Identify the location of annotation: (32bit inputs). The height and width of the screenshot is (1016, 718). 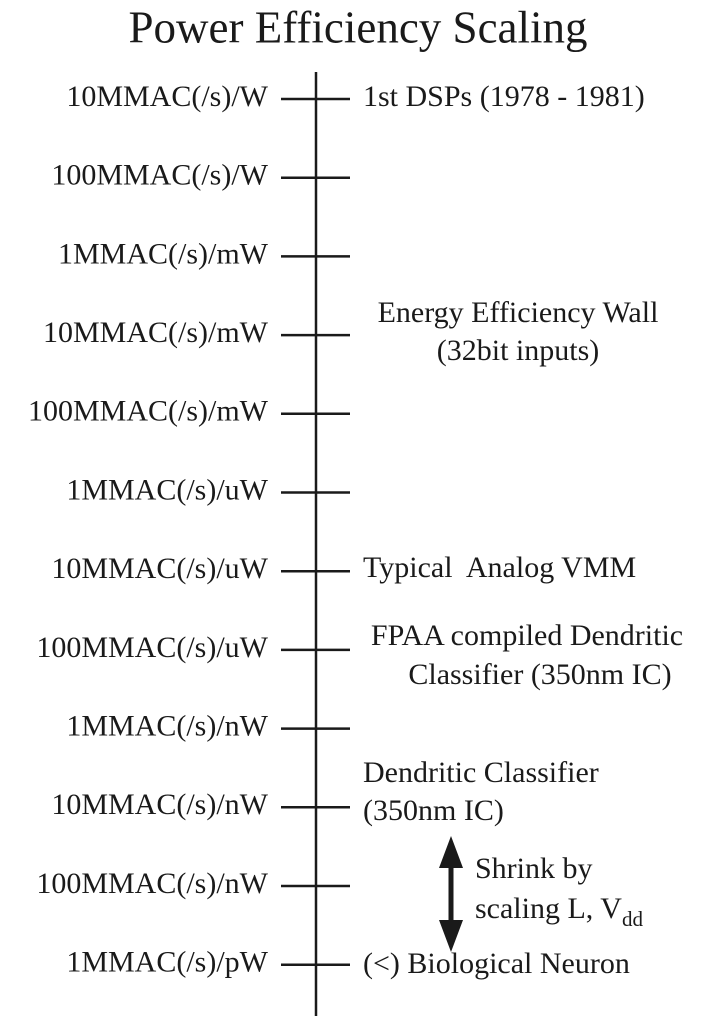
(518, 350).